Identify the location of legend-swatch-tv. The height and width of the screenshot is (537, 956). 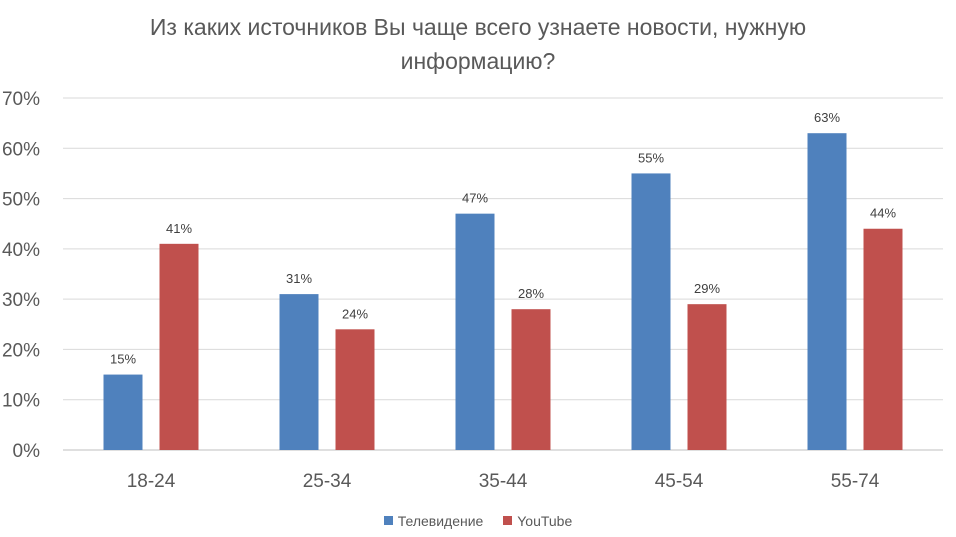
(388, 520).